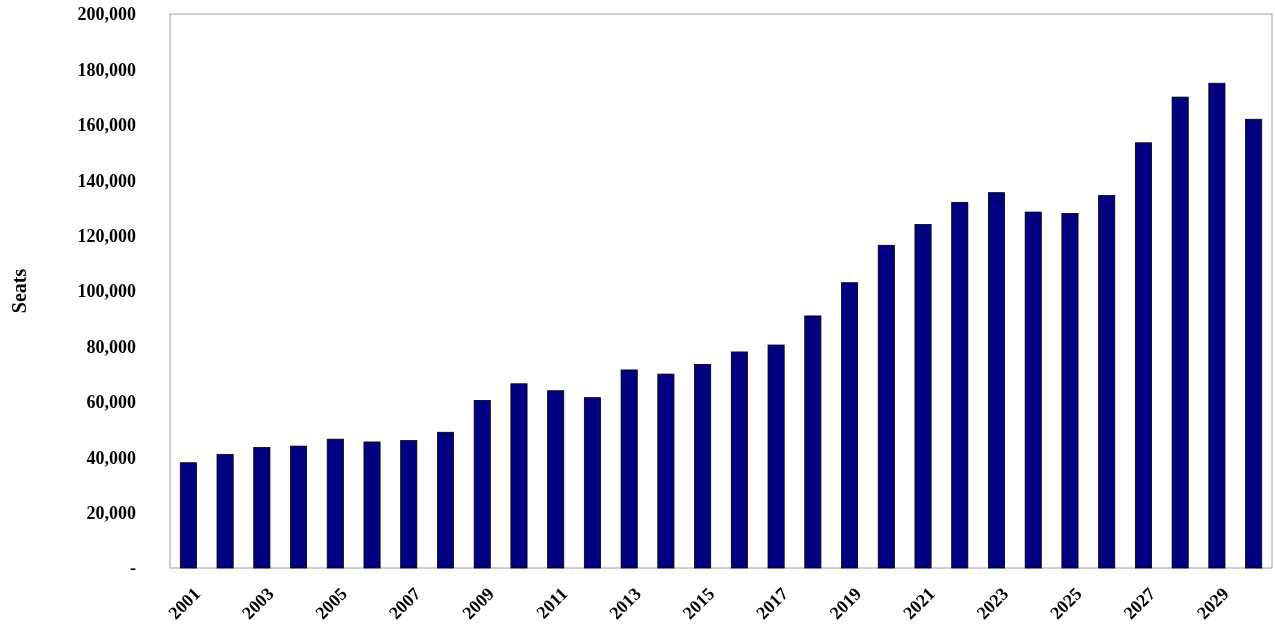 This screenshot has width=1275, height=643. I want to click on y-tick-label: 140,000, so click(106, 180).